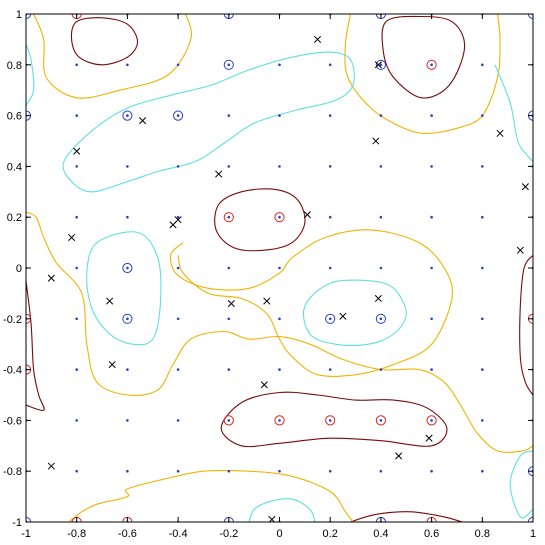 The width and height of the screenshot is (545, 545). Describe the element at coordinates (533, 534) in the screenshot. I see `x-tick-label: 1` at that location.